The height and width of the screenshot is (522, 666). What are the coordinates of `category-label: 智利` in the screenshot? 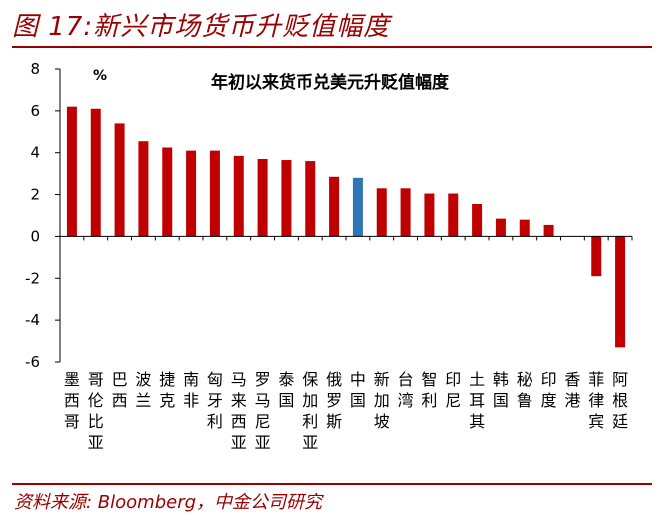 It's located at (429, 390).